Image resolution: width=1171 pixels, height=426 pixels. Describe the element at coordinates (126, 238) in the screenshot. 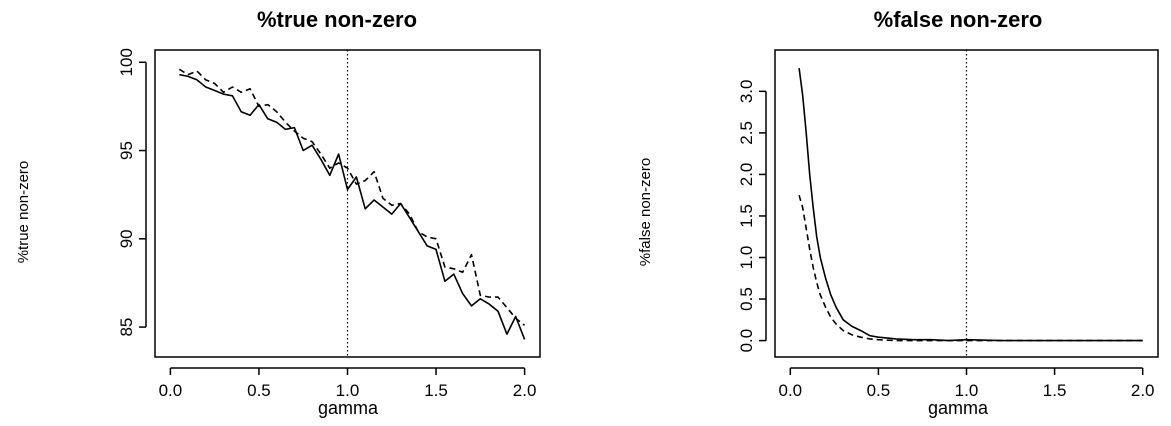

I see `left-y-tick-label: 90` at that location.